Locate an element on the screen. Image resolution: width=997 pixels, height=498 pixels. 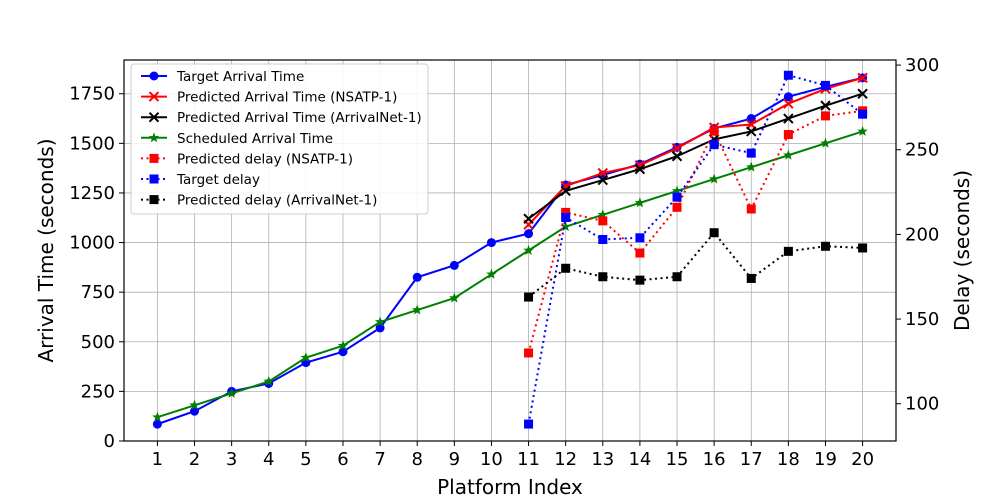
y-left-tick-label: 500 is located at coordinates (98, 342).